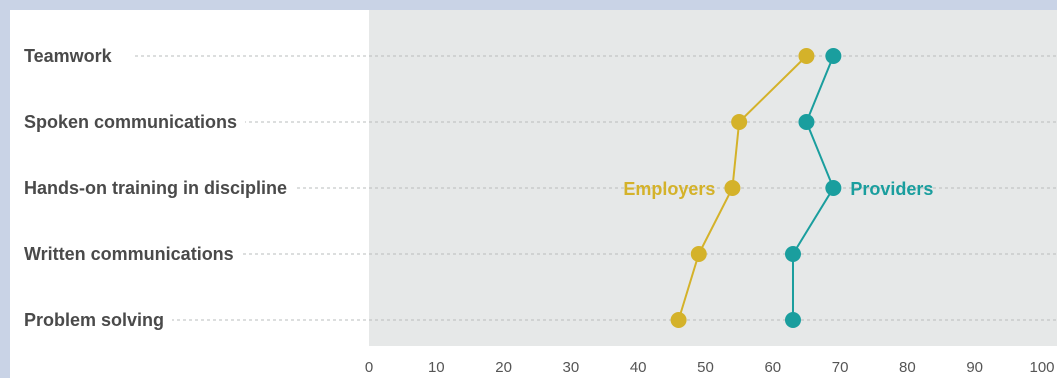  What do you see at coordinates (907, 367) in the screenshot?
I see `x-tick-label: 80` at bounding box center [907, 367].